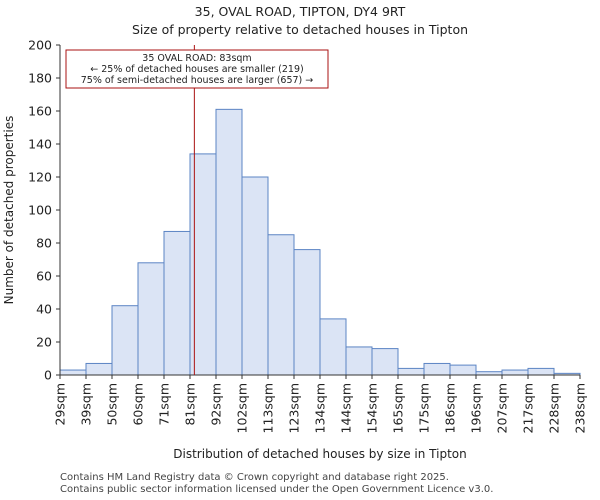 This screenshot has width=600, height=500. I want to click on x-tick-label: 113sqm, so click(268, 408).